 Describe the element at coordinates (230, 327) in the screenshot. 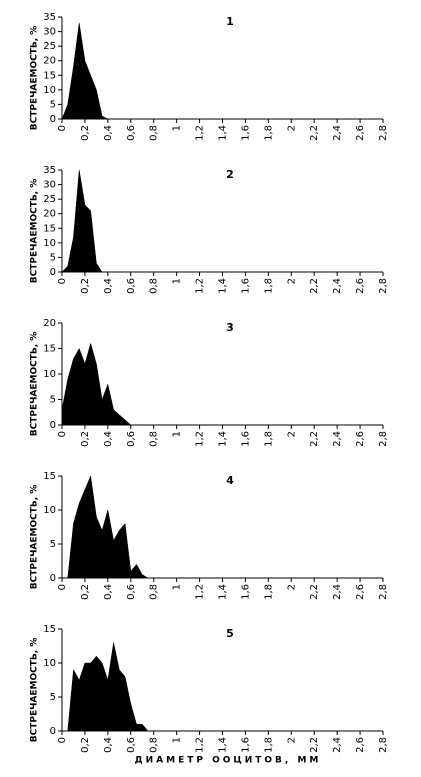

I see `chart-title: 3` at that location.